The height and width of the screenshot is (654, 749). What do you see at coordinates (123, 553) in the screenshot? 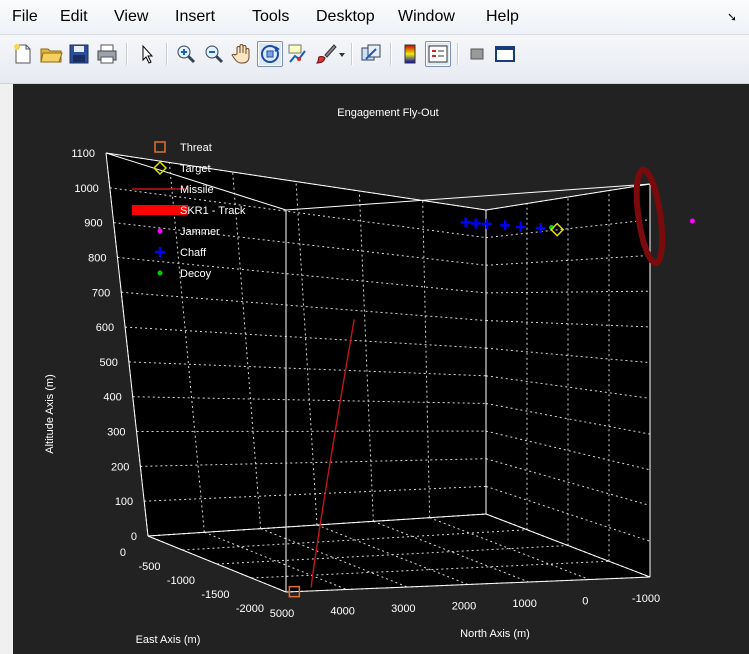
I see `x-tick-label: 0` at bounding box center [123, 553].